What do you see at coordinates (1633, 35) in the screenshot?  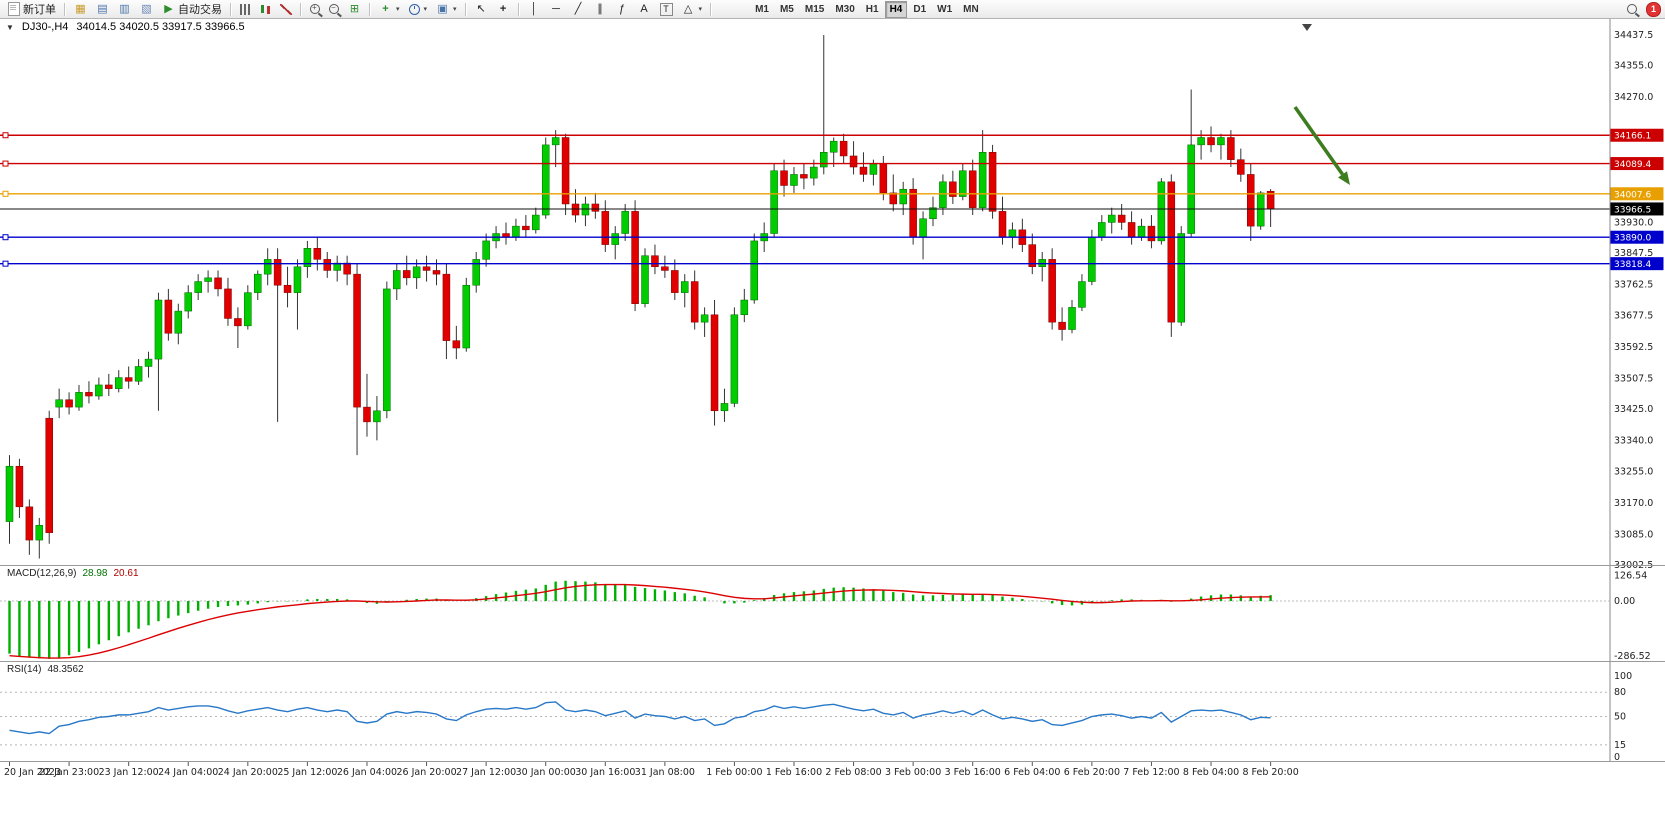 I see `svg-text: 34437.5` at bounding box center [1633, 35].